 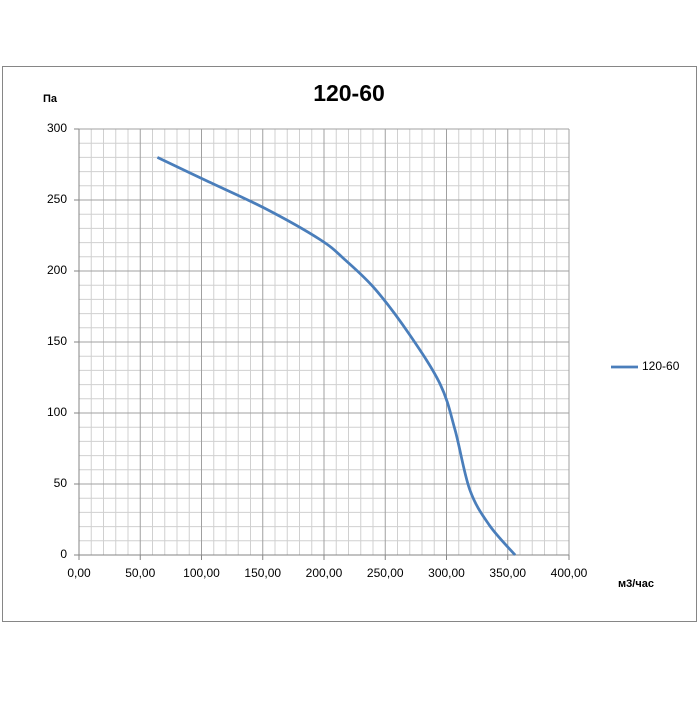 What do you see at coordinates (569, 573) in the screenshot?
I see `x-tick-label: 400,00` at bounding box center [569, 573].